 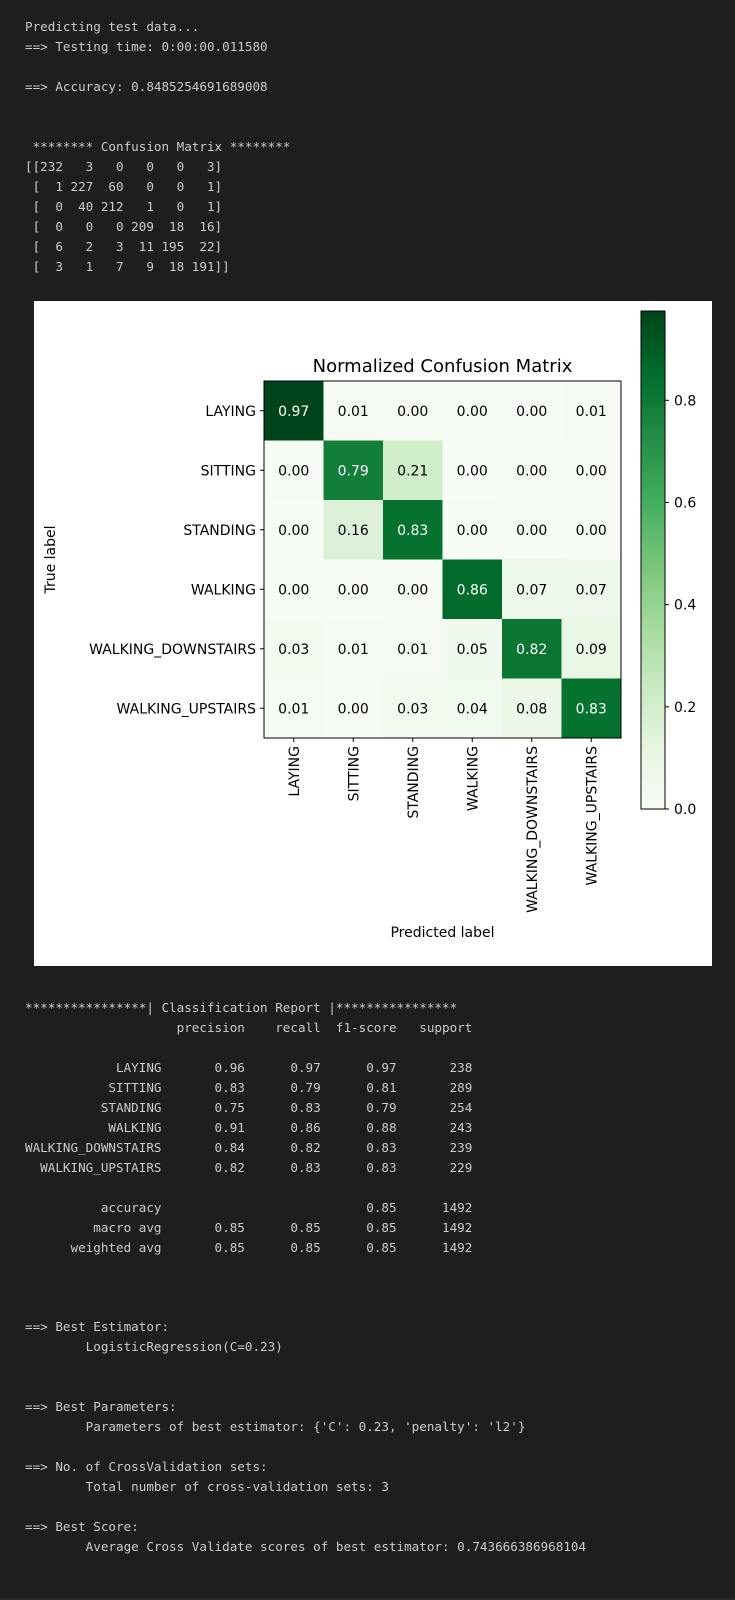 I want to click on cell-value-label: 0.16, so click(x=353, y=531).